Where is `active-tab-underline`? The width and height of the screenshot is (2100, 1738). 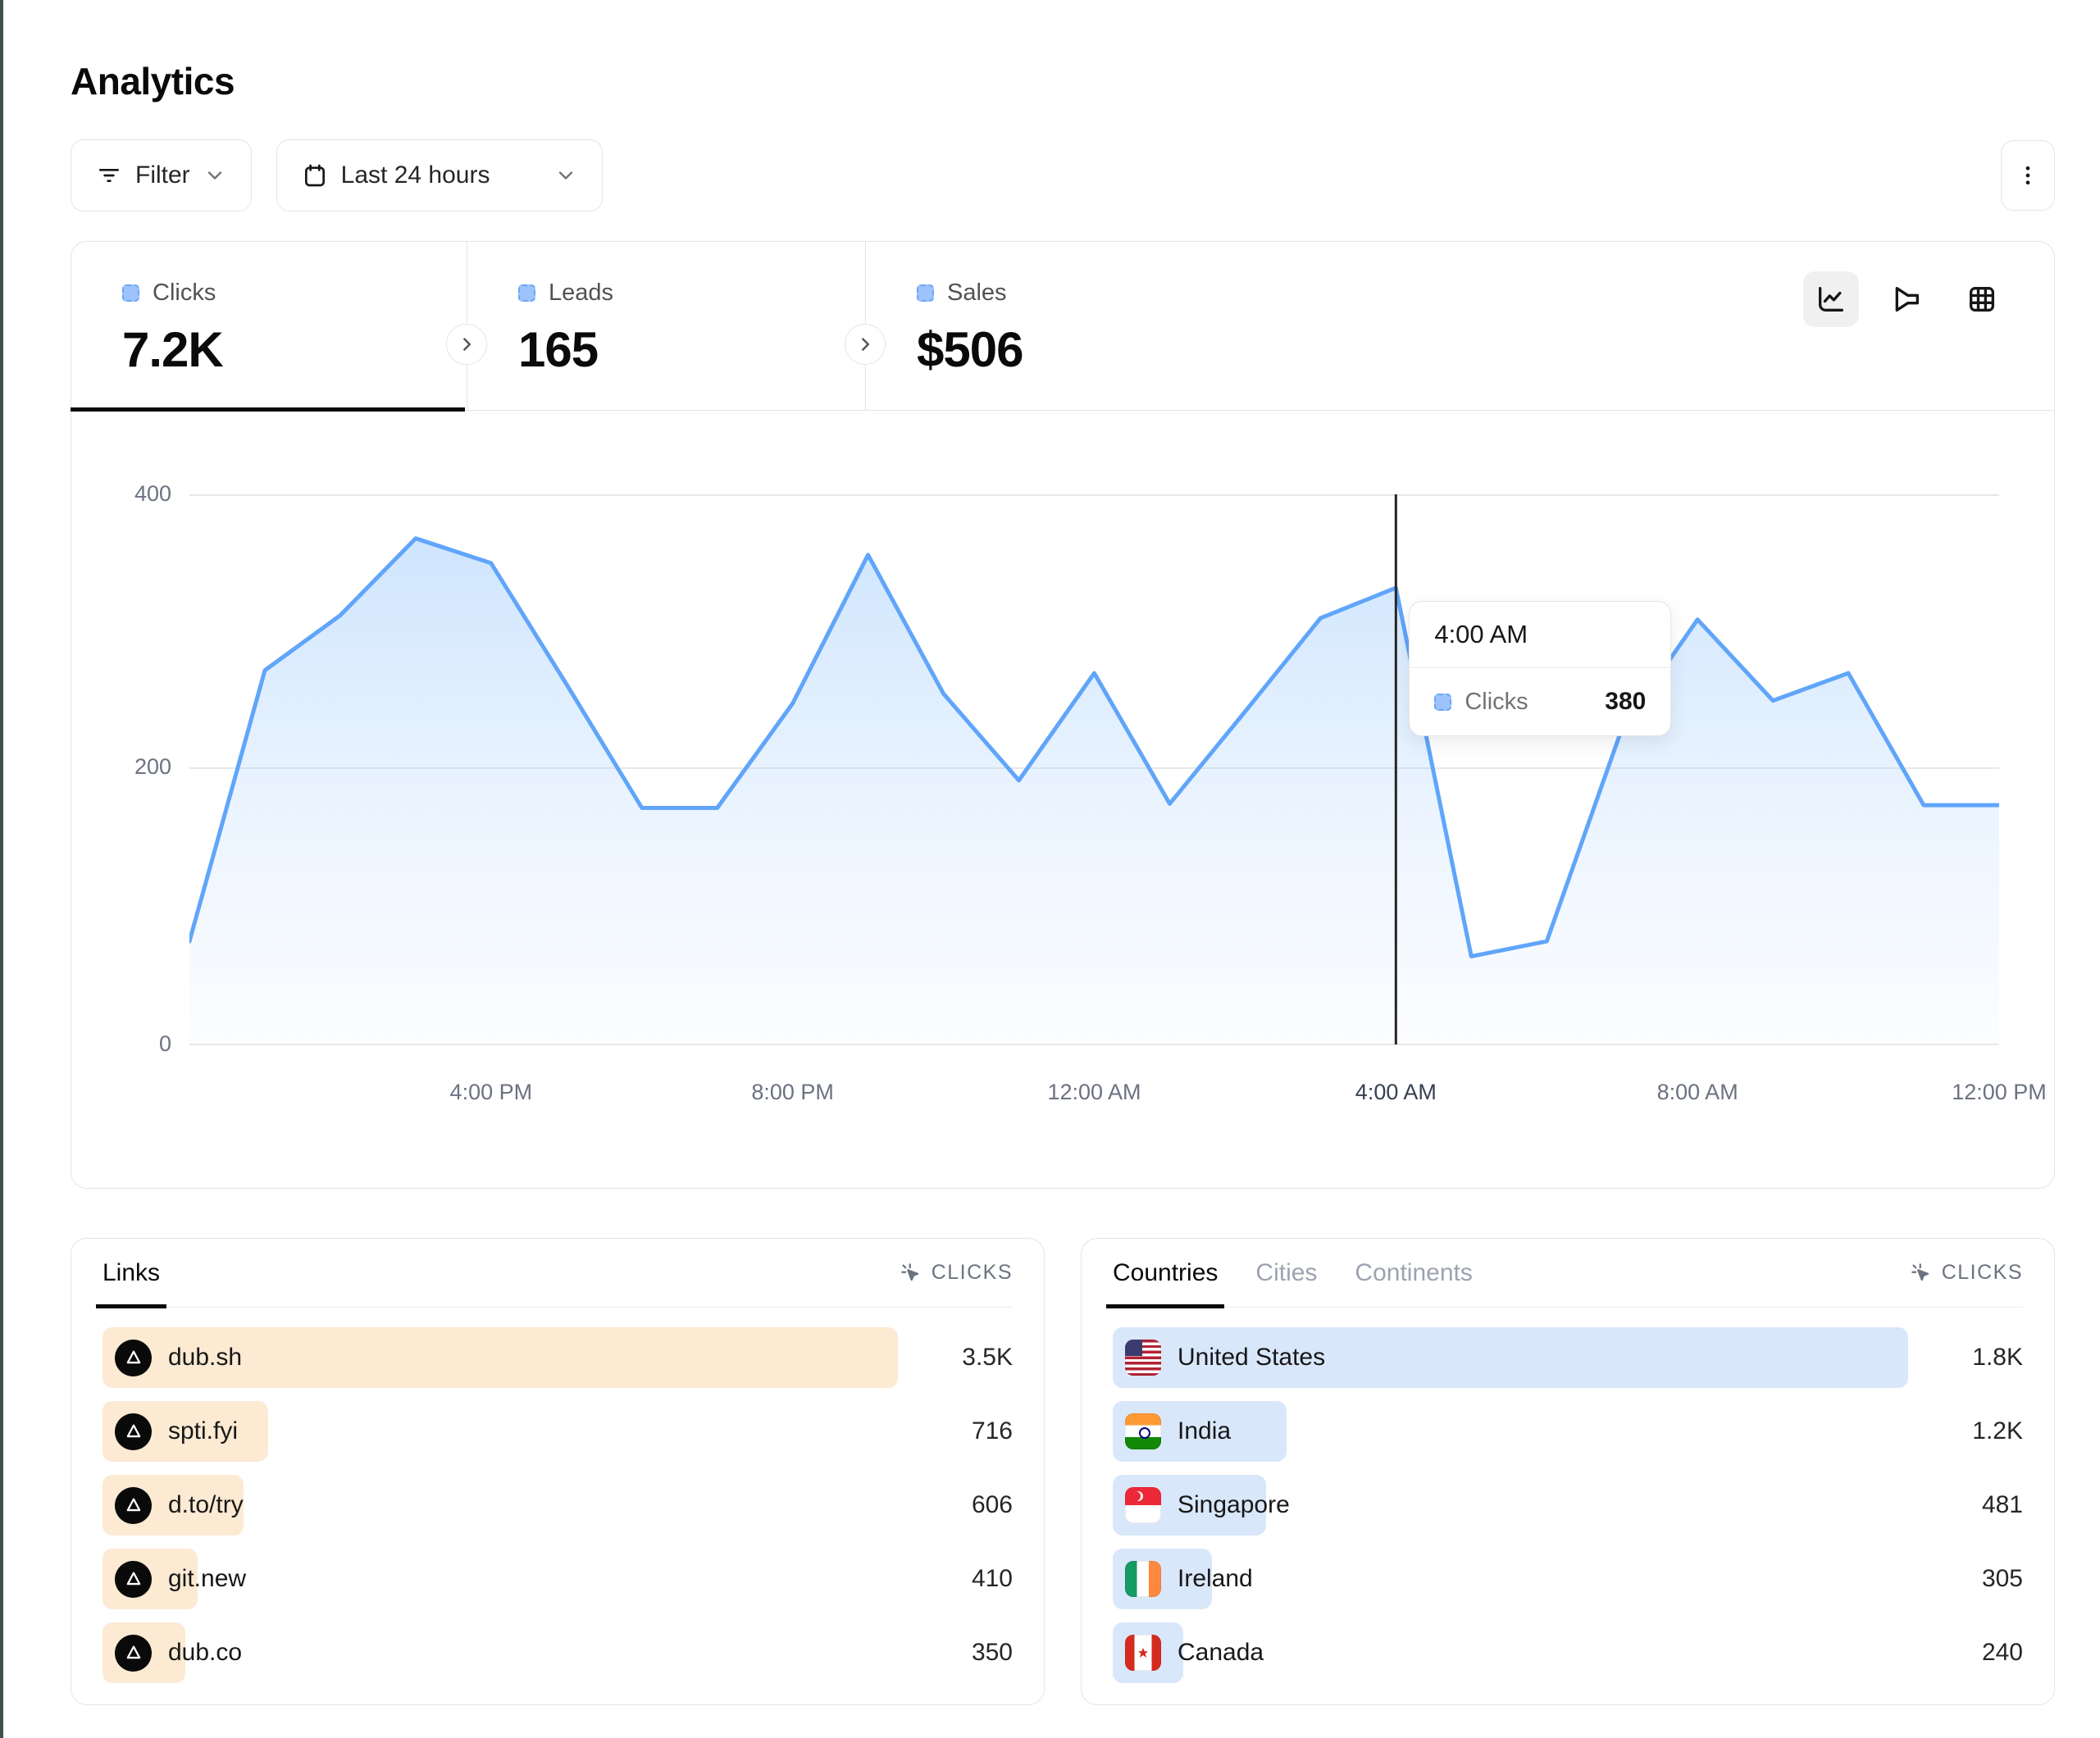 active-tab-underline is located at coordinates (268, 409).